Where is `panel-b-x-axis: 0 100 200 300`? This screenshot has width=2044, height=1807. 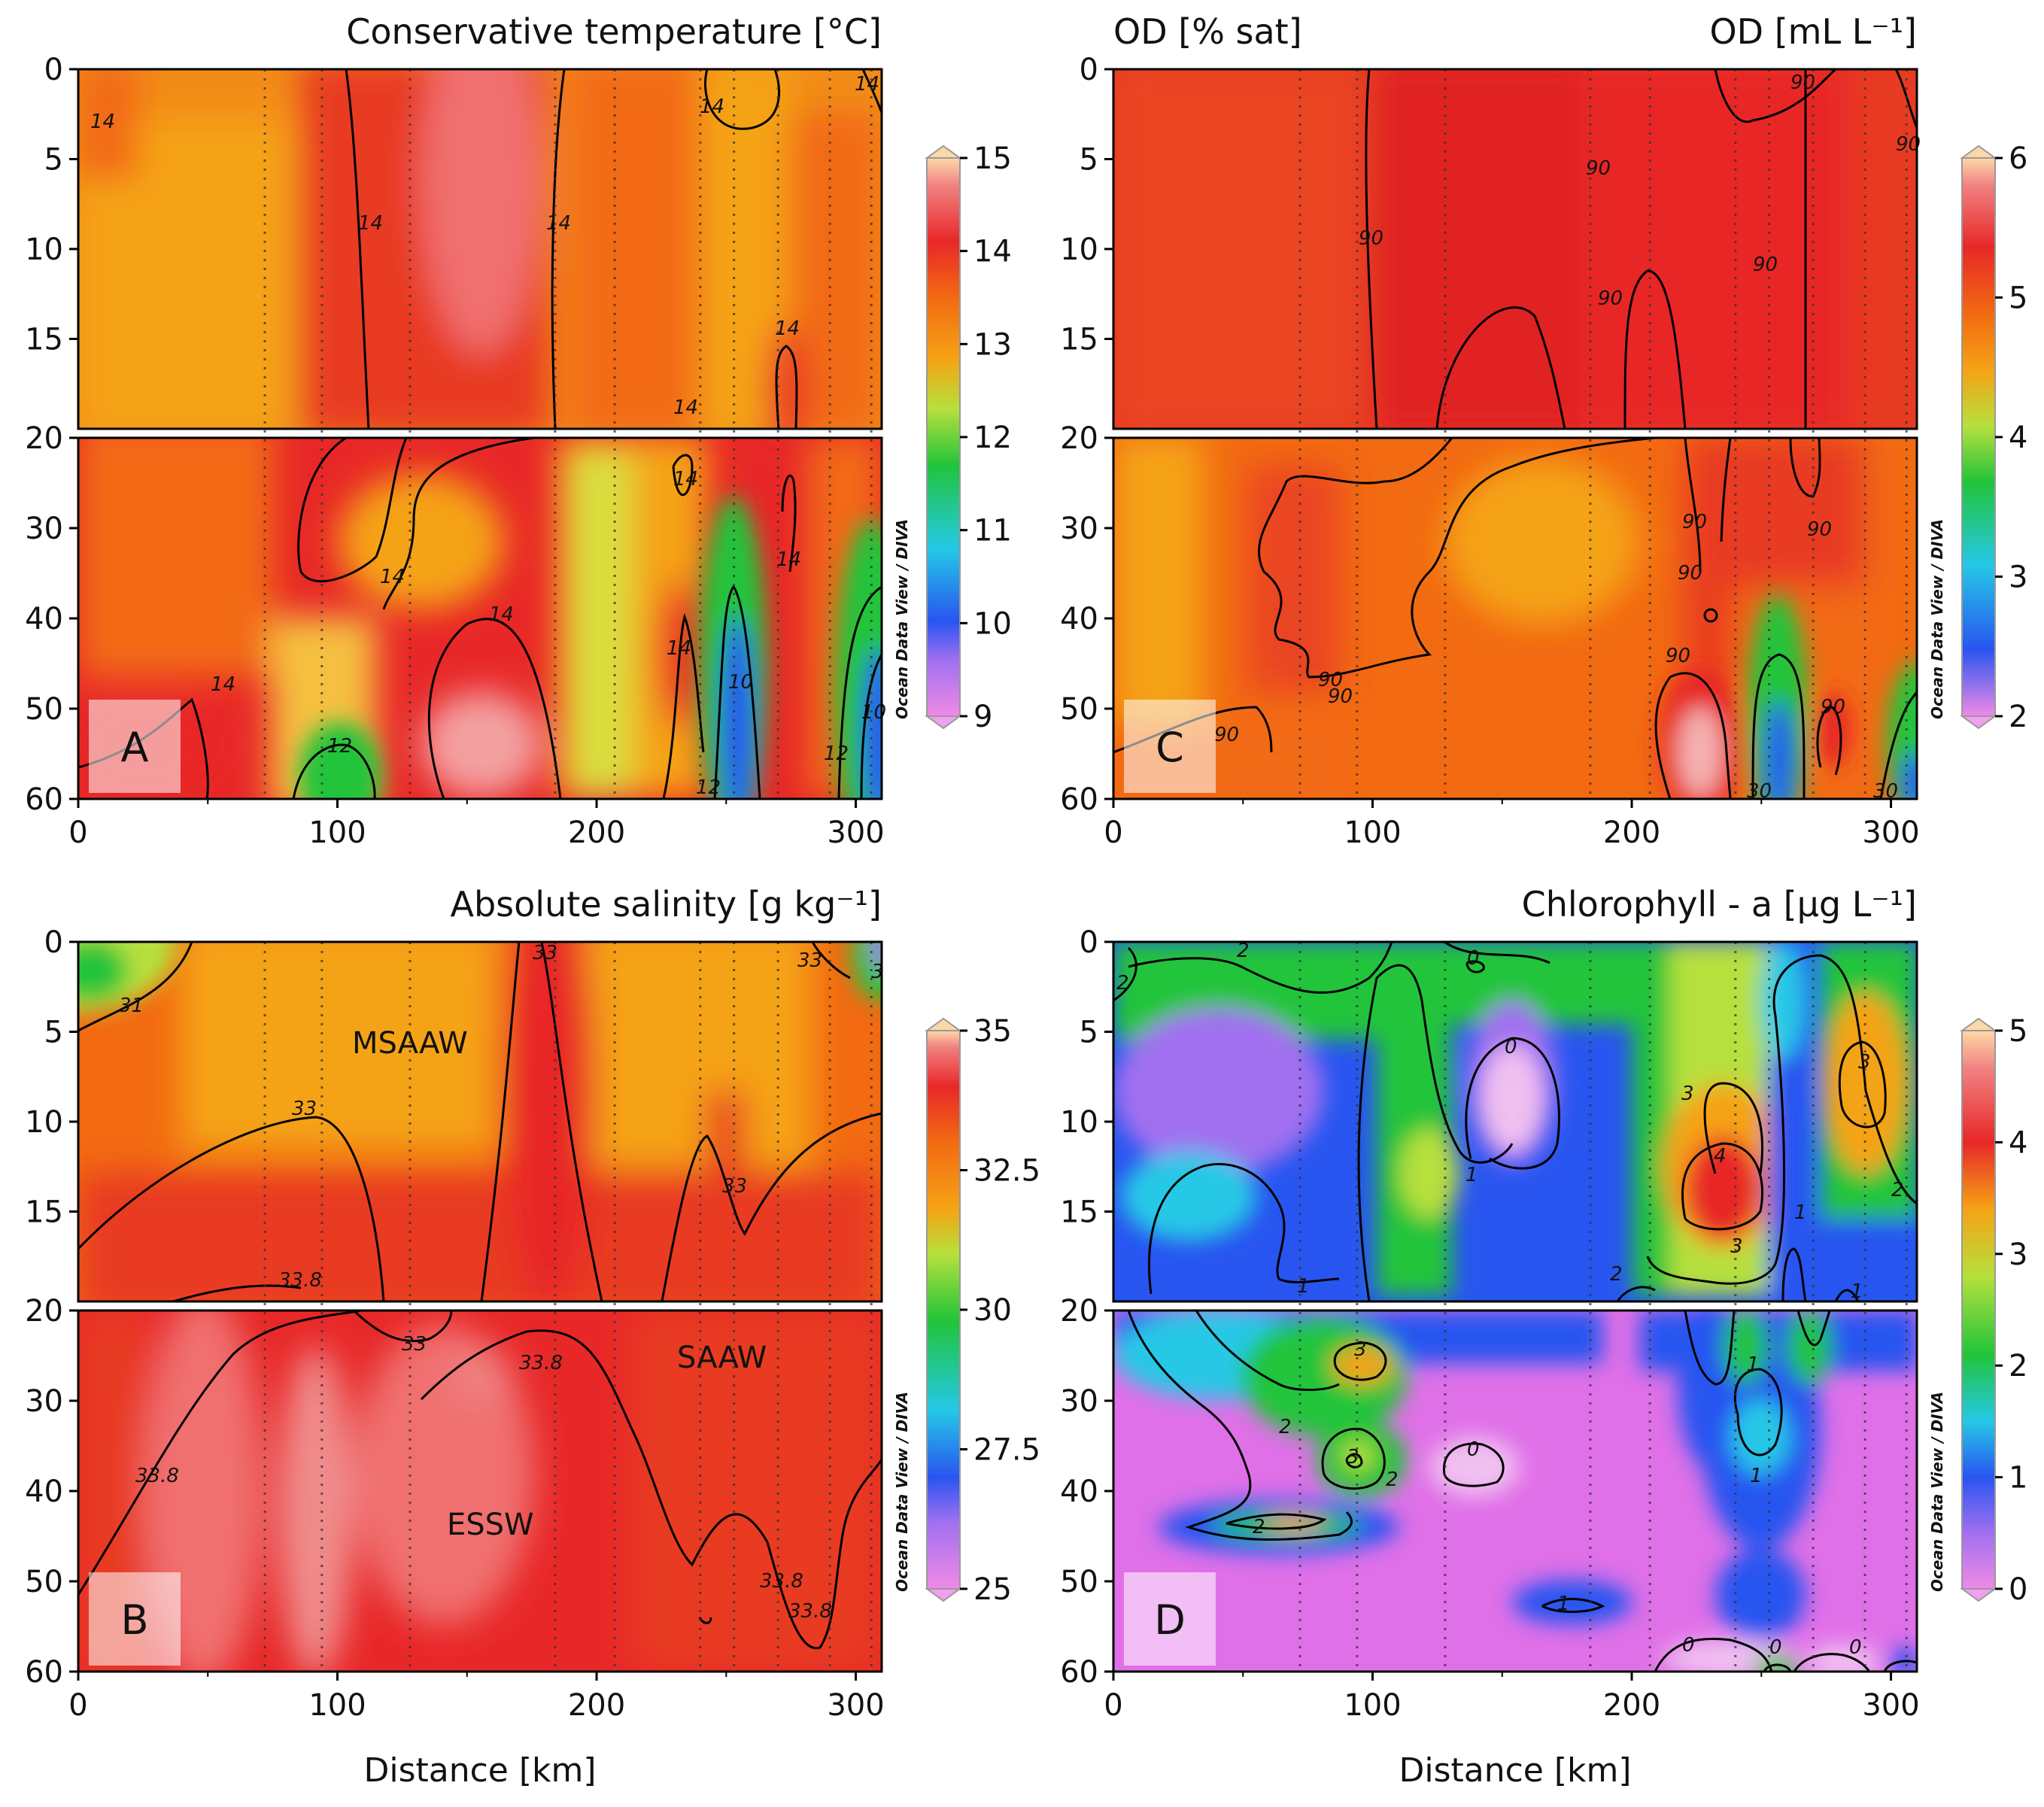
panel-b-x-axis: 0 100 200 300 is located at coordinates (476, 1698).